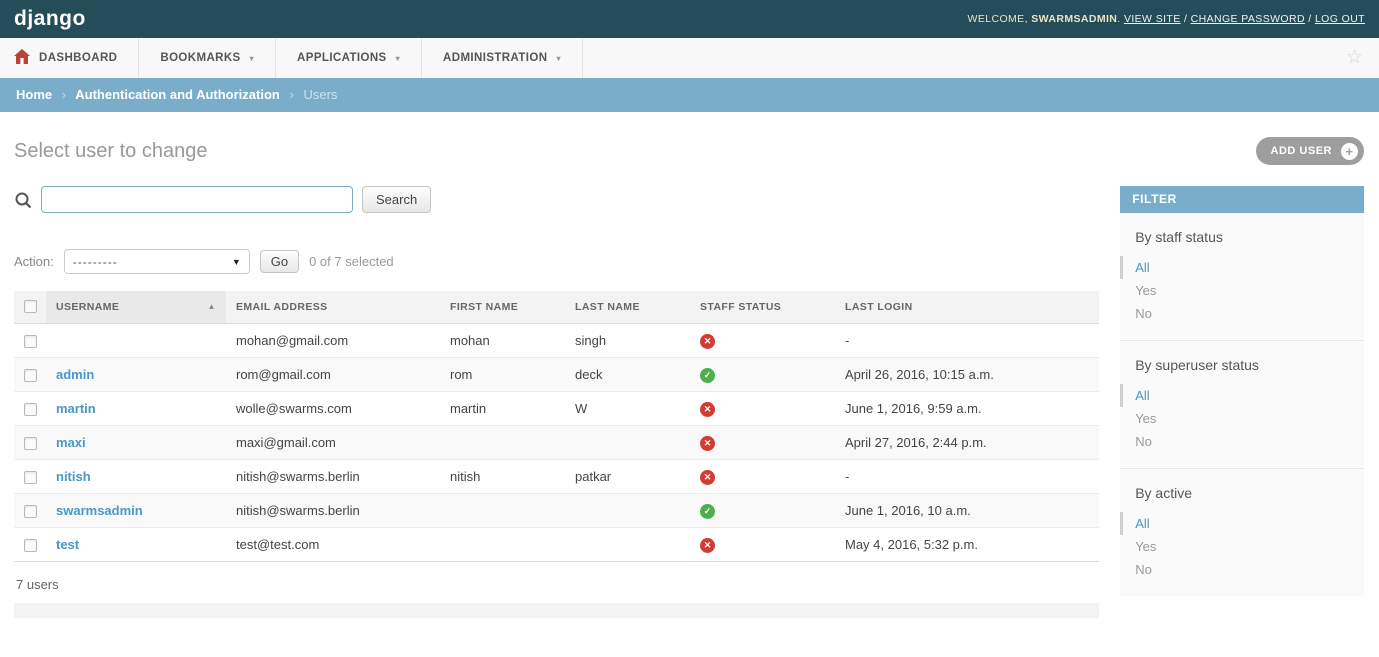 This screenshot has height=657, width=1379. Describe the element at coordinates (197, 199) in the screenshot. I see `search-input` at that location.